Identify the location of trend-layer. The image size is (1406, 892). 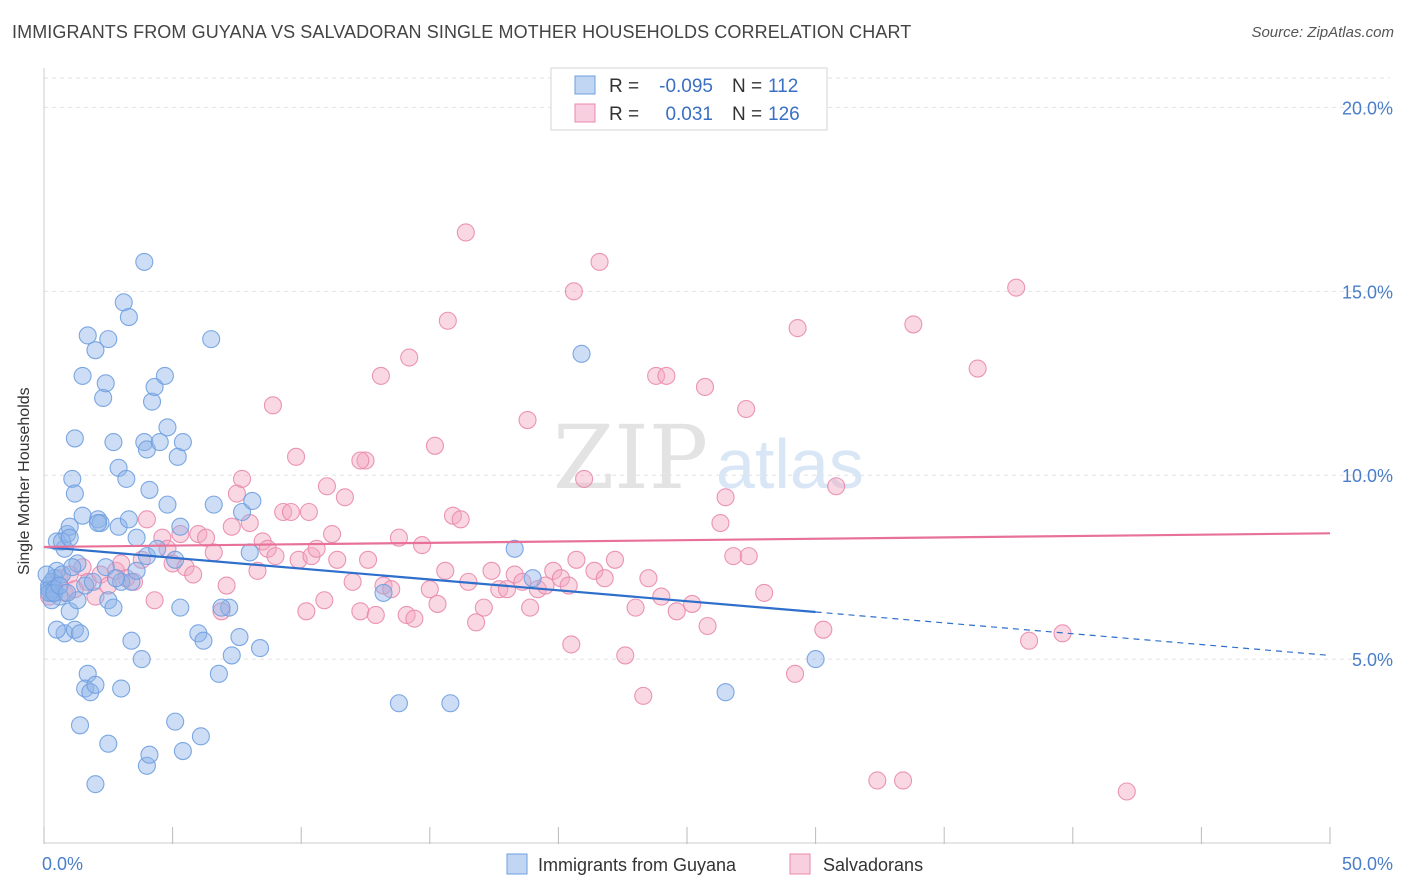
(687, 594).